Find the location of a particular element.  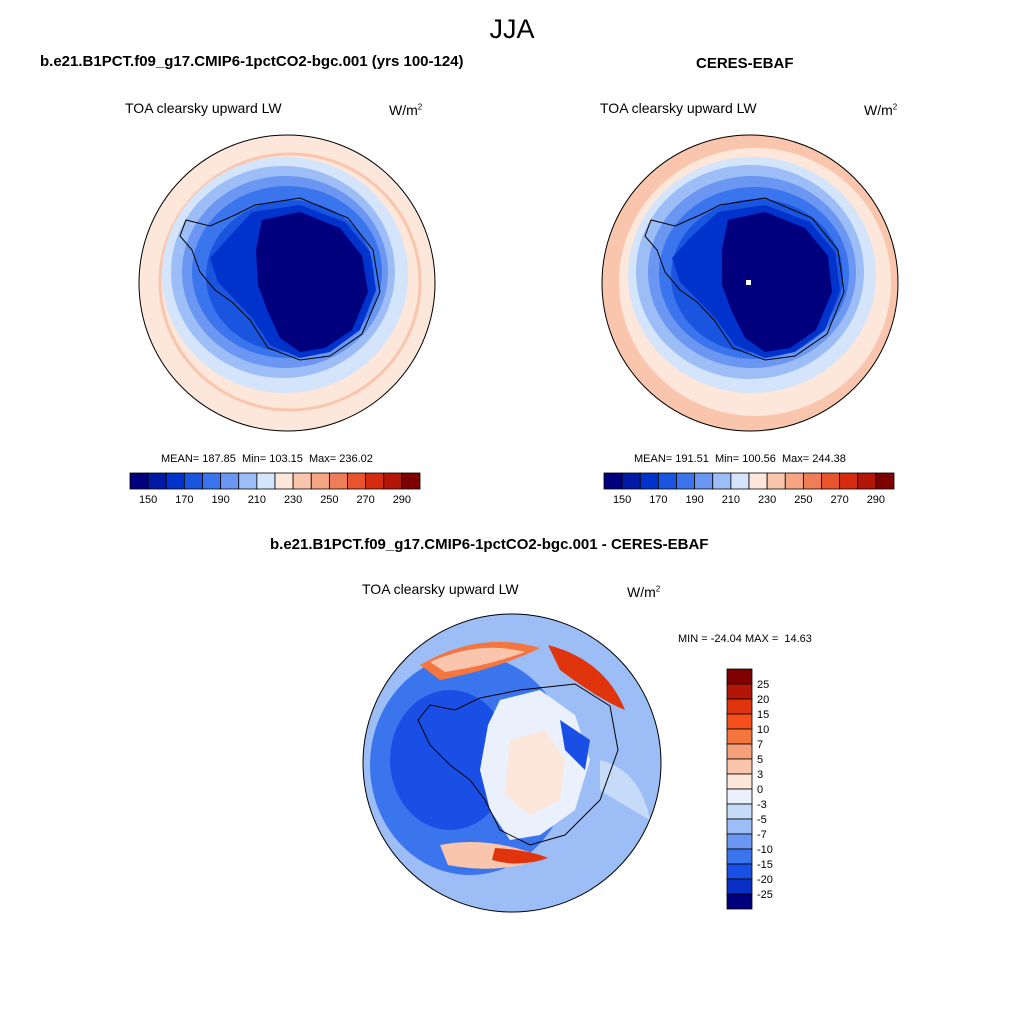

colorbar-1-tick-label: 190 is located at coordinates (220, 500).